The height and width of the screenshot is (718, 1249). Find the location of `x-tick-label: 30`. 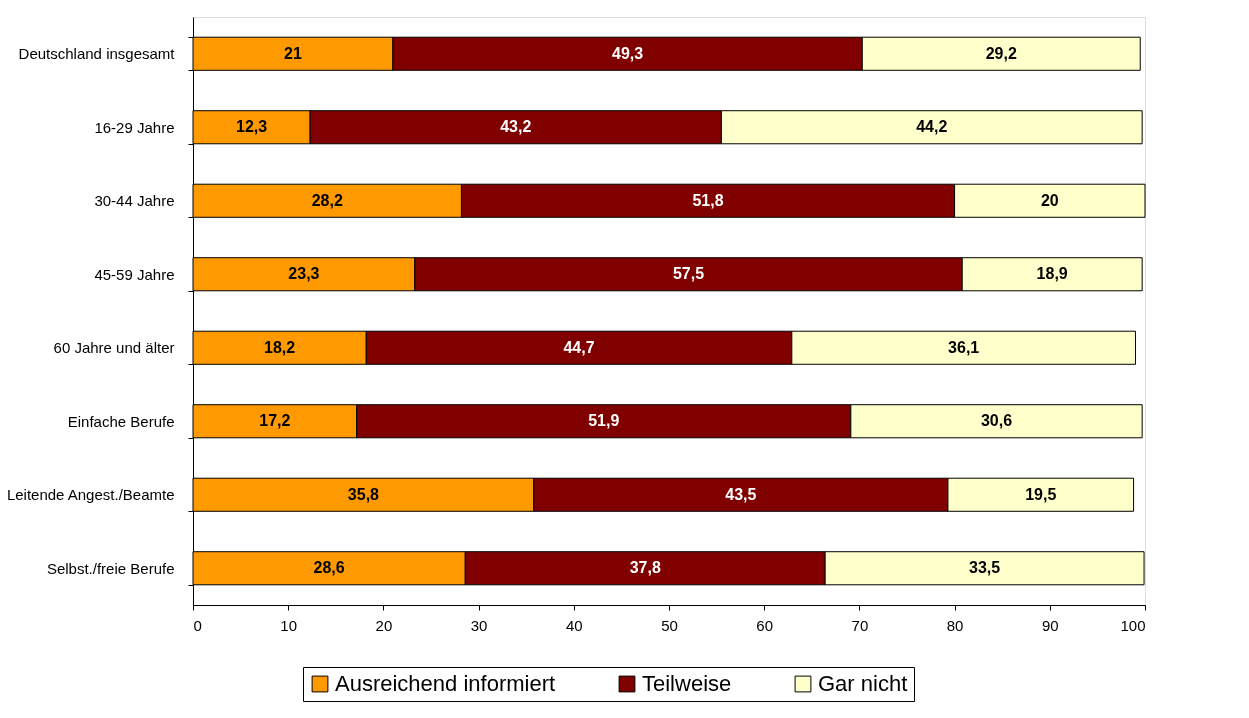

x-tick-label: 30 is located at coordinates (479, 625).